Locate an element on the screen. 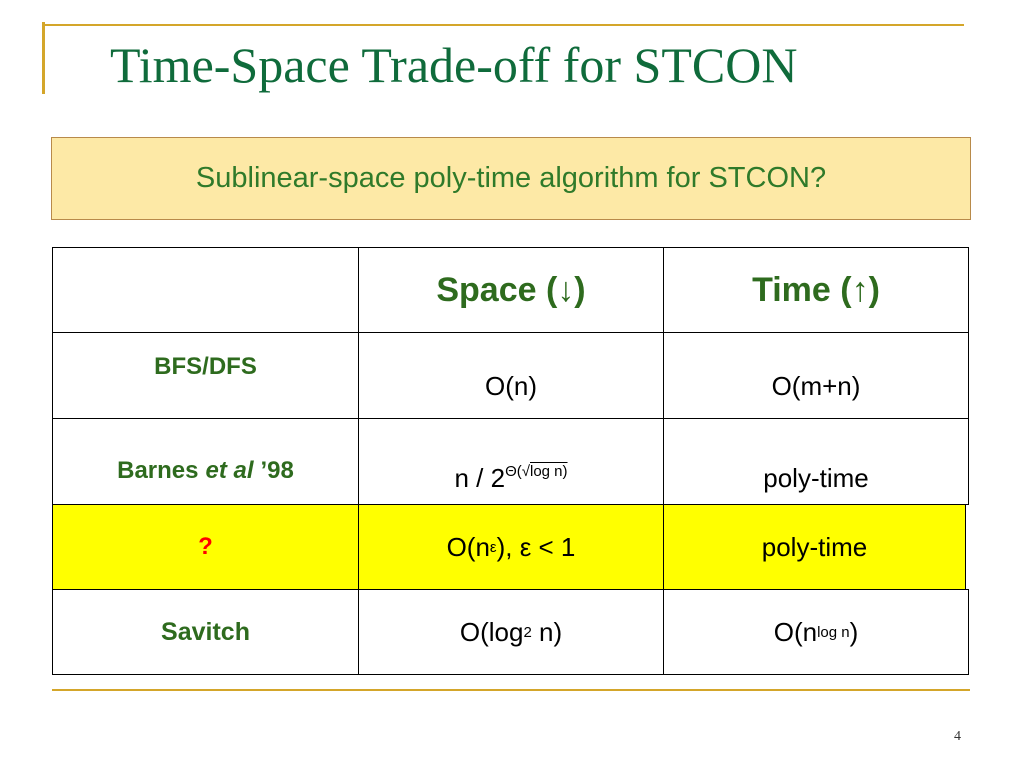 The width and height of the screenshot is (1024, 768). table-cell: ? is located at coordinates (205, 547).